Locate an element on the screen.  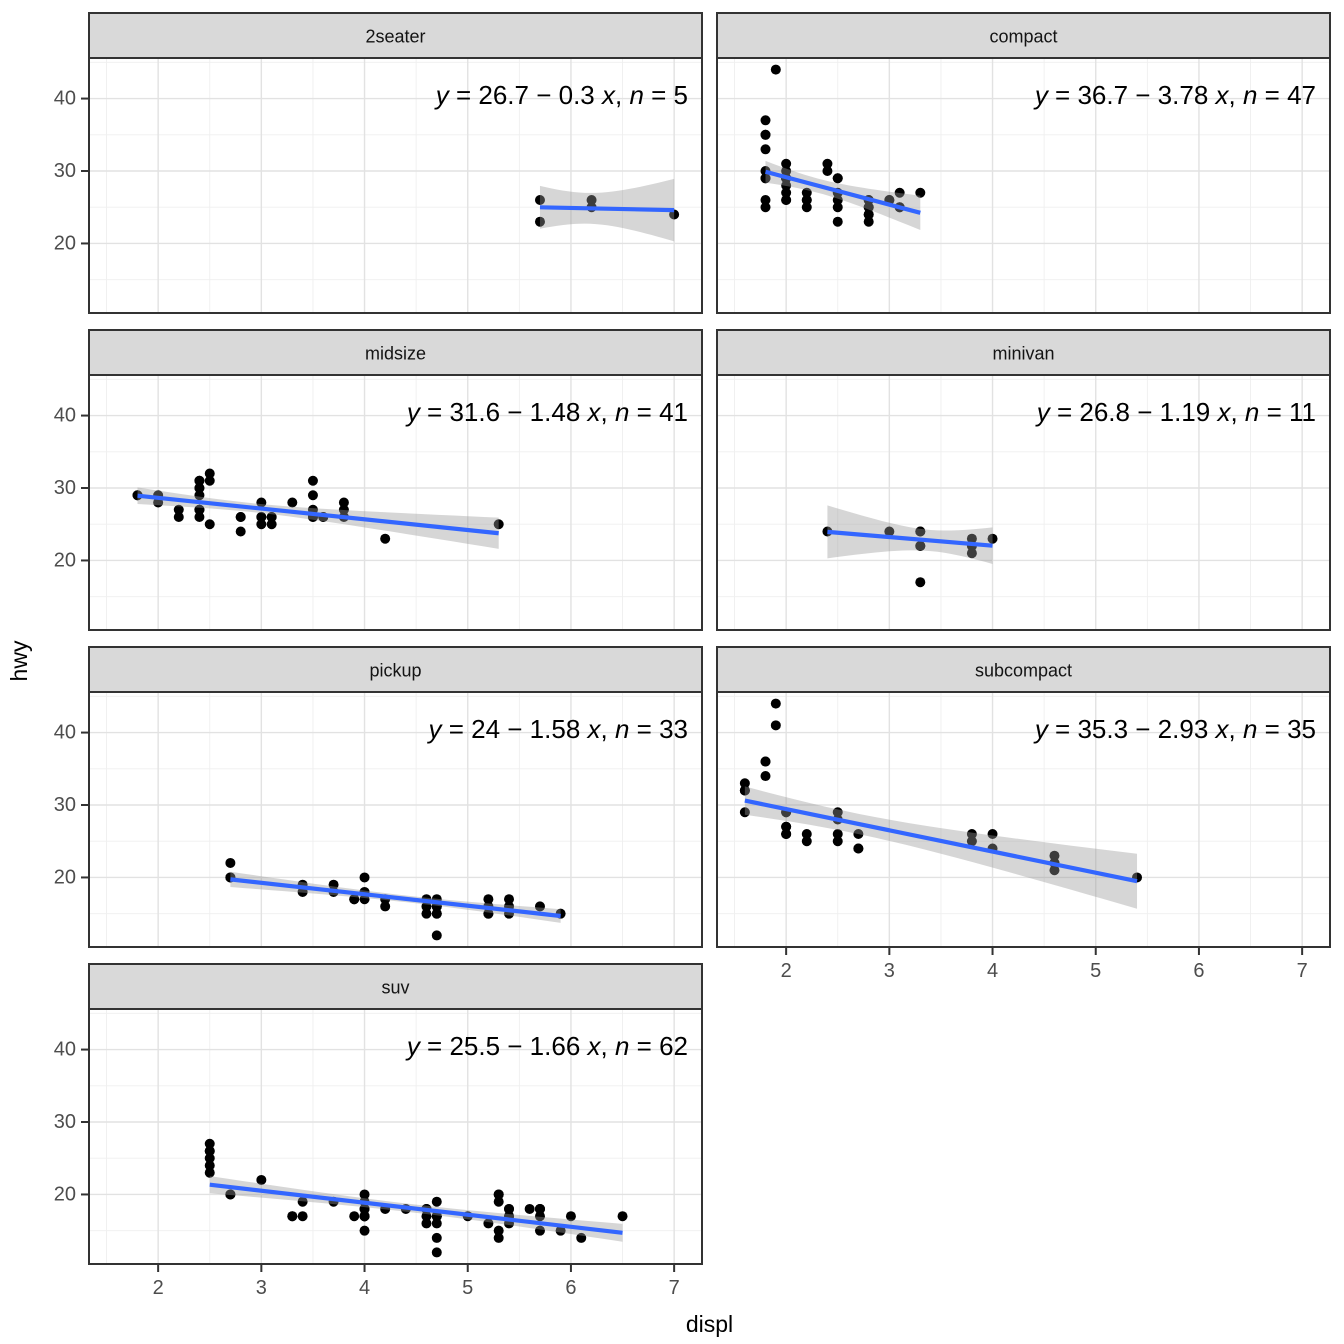
x-axis-tick-label: 5 is located at coordinates (467, 1288).